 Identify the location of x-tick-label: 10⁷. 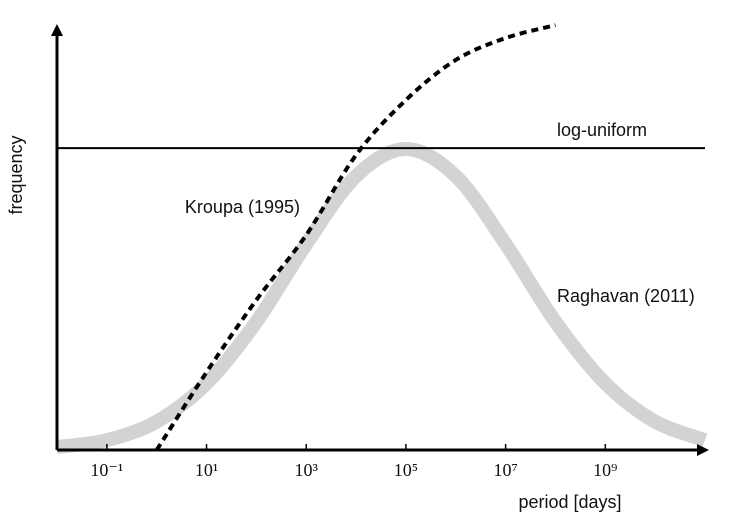
(505, 470).